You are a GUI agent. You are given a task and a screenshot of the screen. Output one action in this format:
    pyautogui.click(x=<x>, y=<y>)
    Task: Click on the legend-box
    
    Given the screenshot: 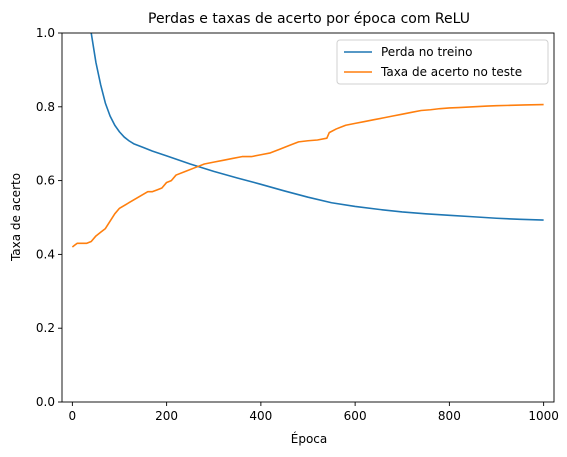 What is the action you would take?
    pyautogui.click(x=442, y=62)
    